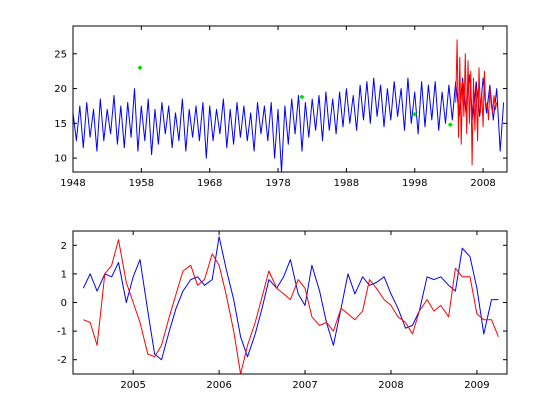  What do you see at coordinates (64, 274) in the screenshot?
I see `y-tick-label-1-3: 1` at bounding box center [64, 274].